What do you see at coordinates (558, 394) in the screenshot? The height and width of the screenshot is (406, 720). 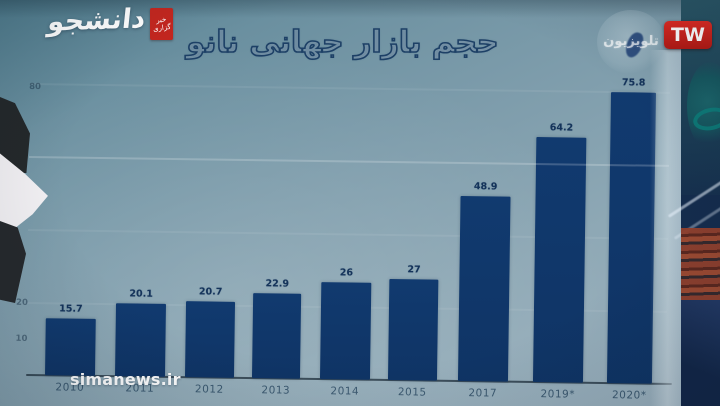 I see `x-axis-label: 2019*` at bounding box center [558, 394].